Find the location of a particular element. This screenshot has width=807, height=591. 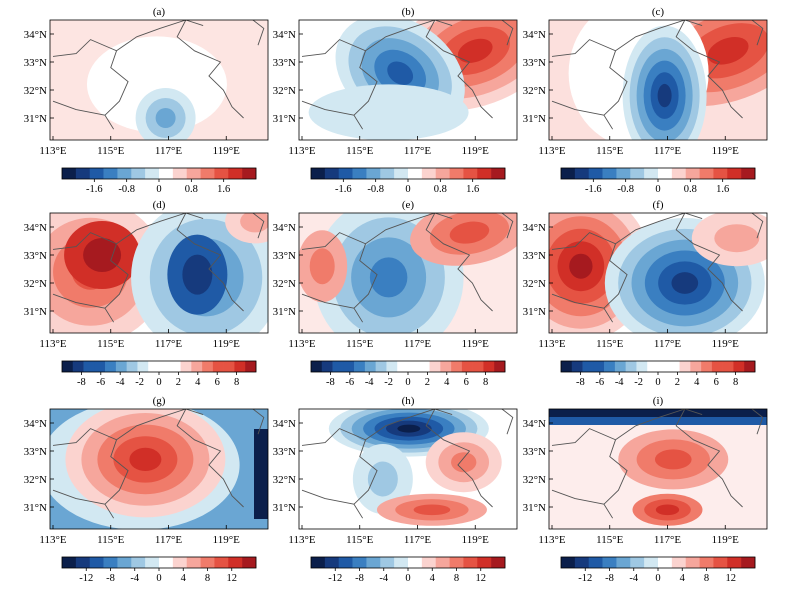

colorbar-tick-label: 2 is located at coordinates (427, 382).